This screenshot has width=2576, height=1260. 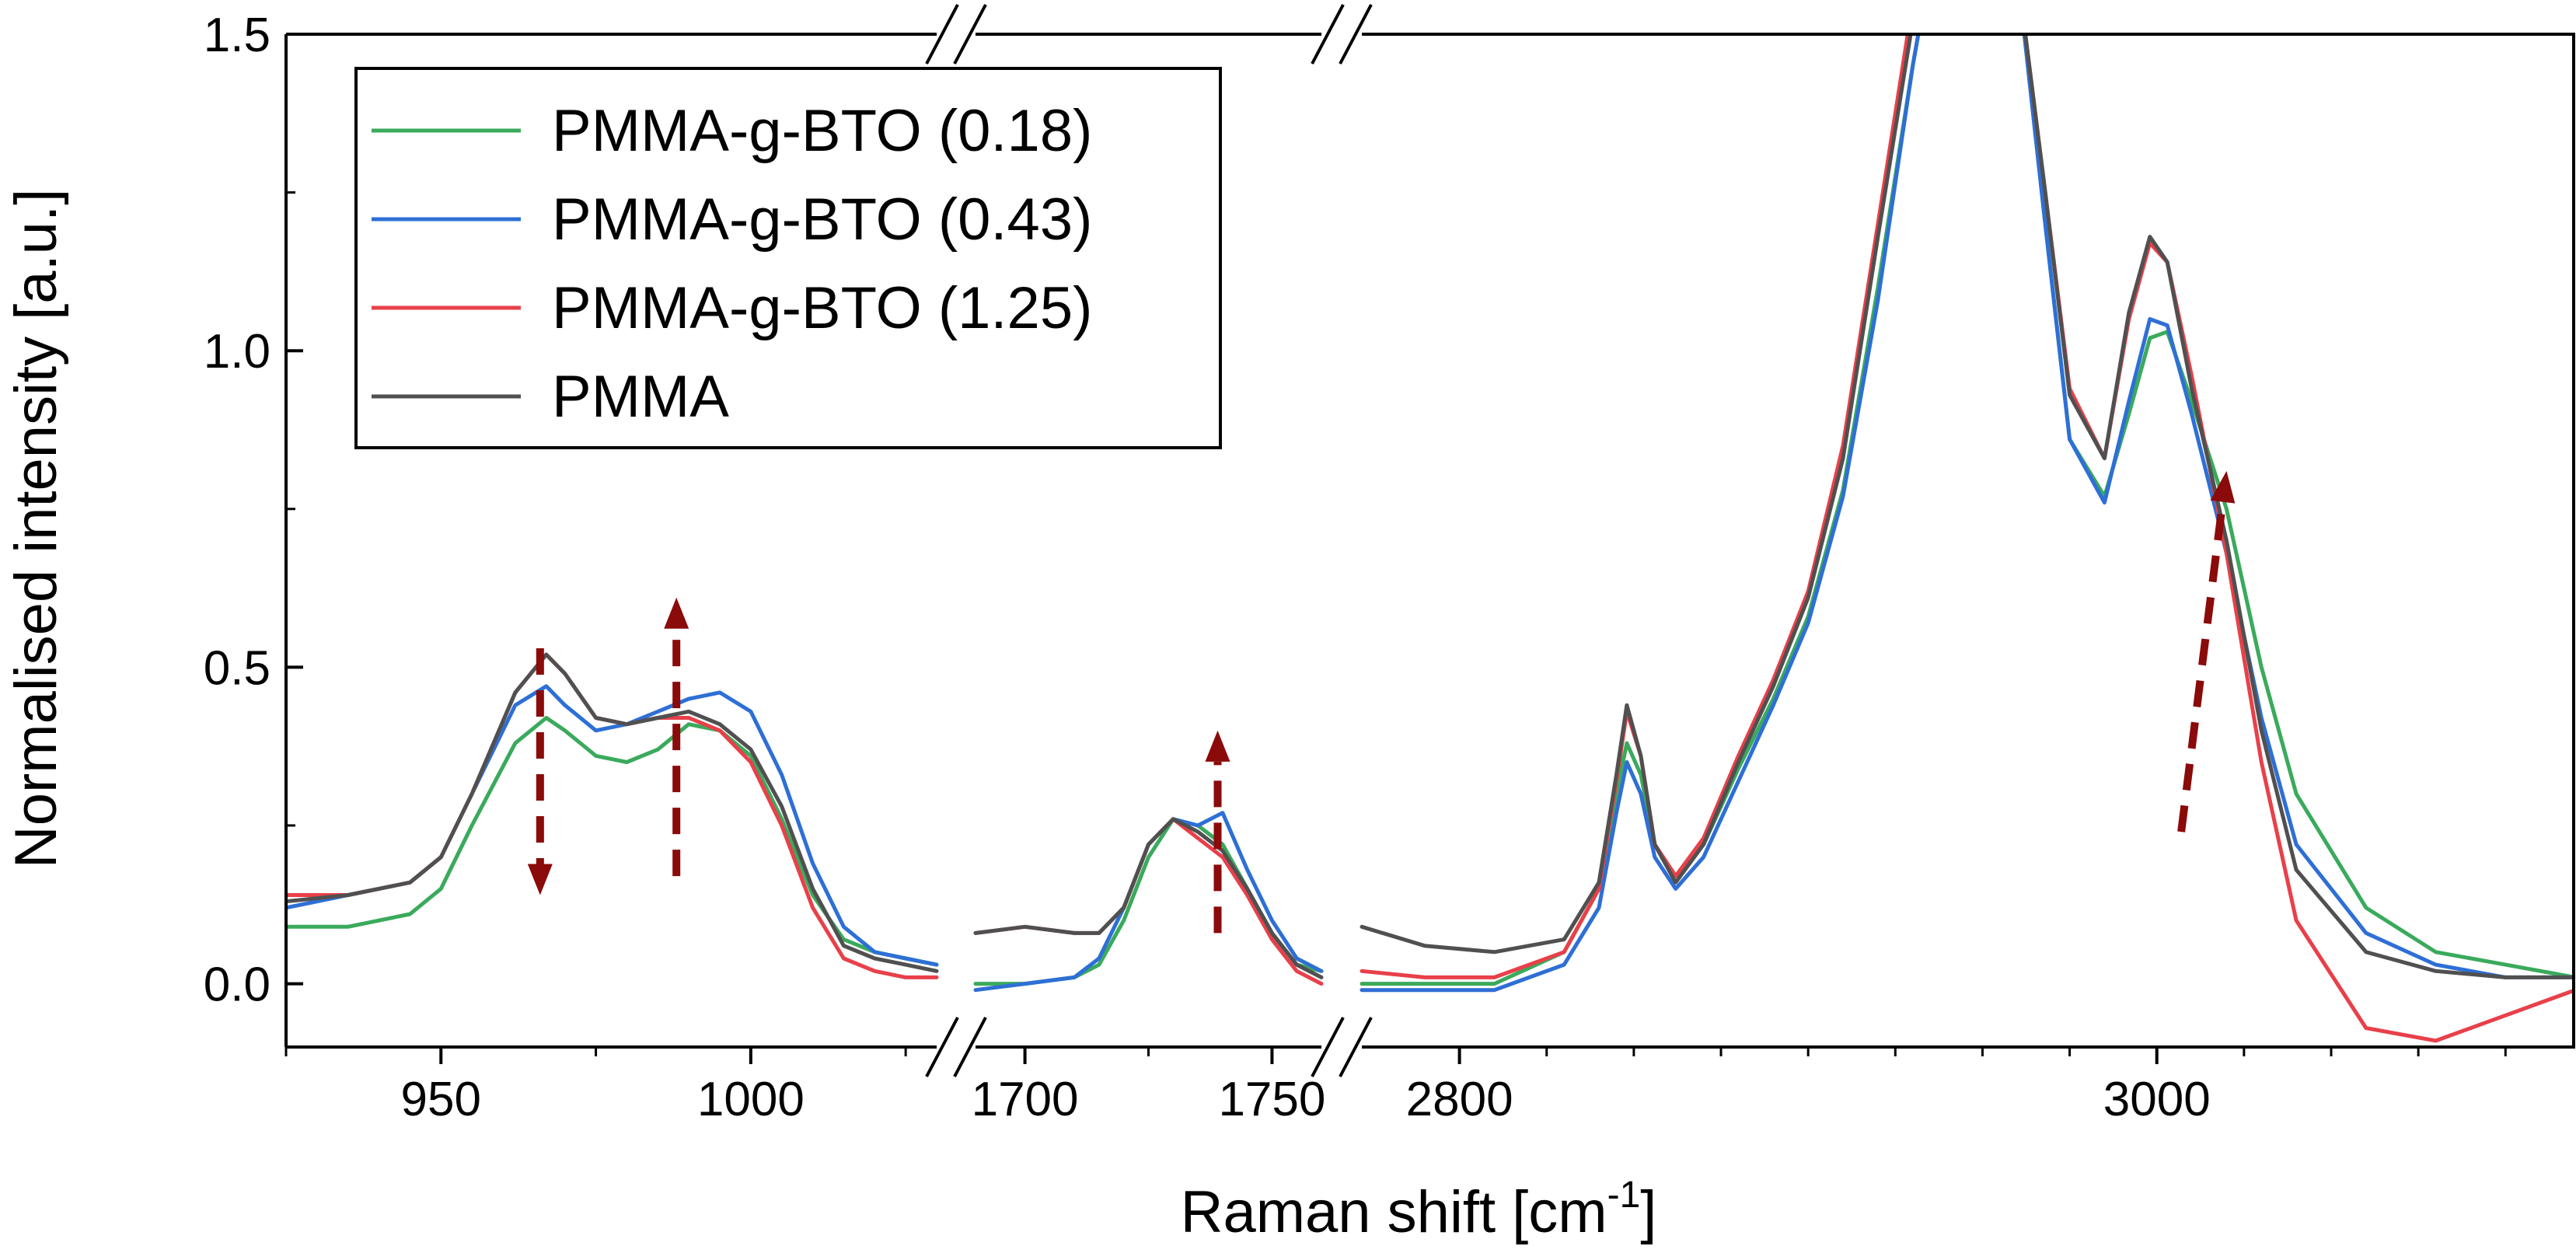 What do you see at coordinates (237, 668) in the screenshot?
I see `y-tick-label-1: 0.5` at bounding box center [237, 668].